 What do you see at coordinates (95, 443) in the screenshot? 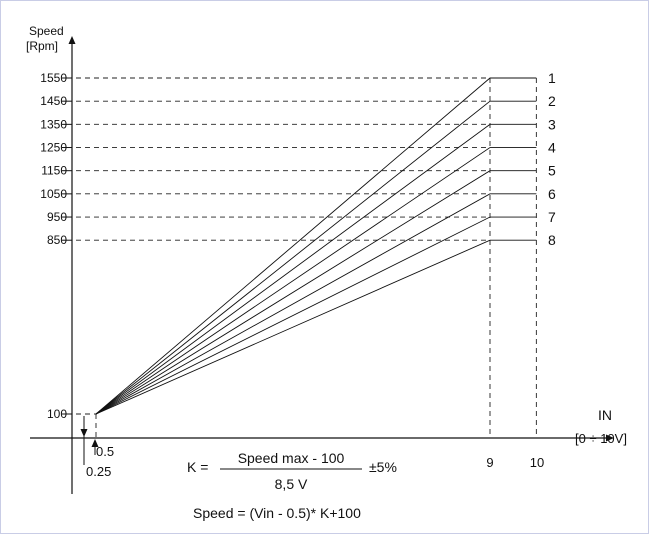
I see `offset-arrow-up` at bounding box center [95, 443].